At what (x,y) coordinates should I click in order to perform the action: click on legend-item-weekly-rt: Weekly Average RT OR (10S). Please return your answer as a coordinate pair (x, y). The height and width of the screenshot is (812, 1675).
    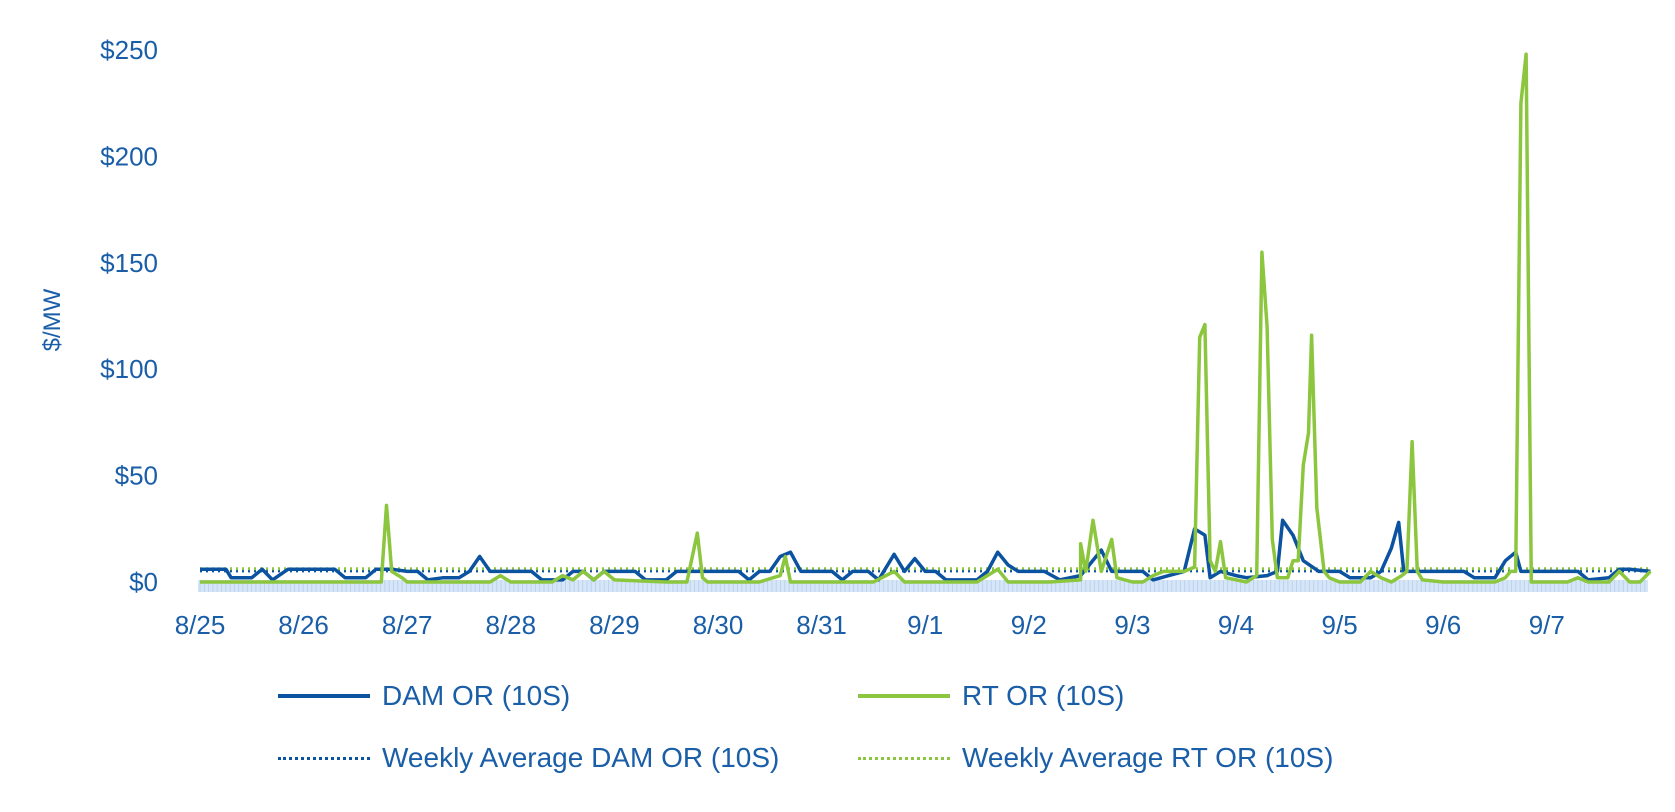
    Looking at the image, I should click on (1095, 758).